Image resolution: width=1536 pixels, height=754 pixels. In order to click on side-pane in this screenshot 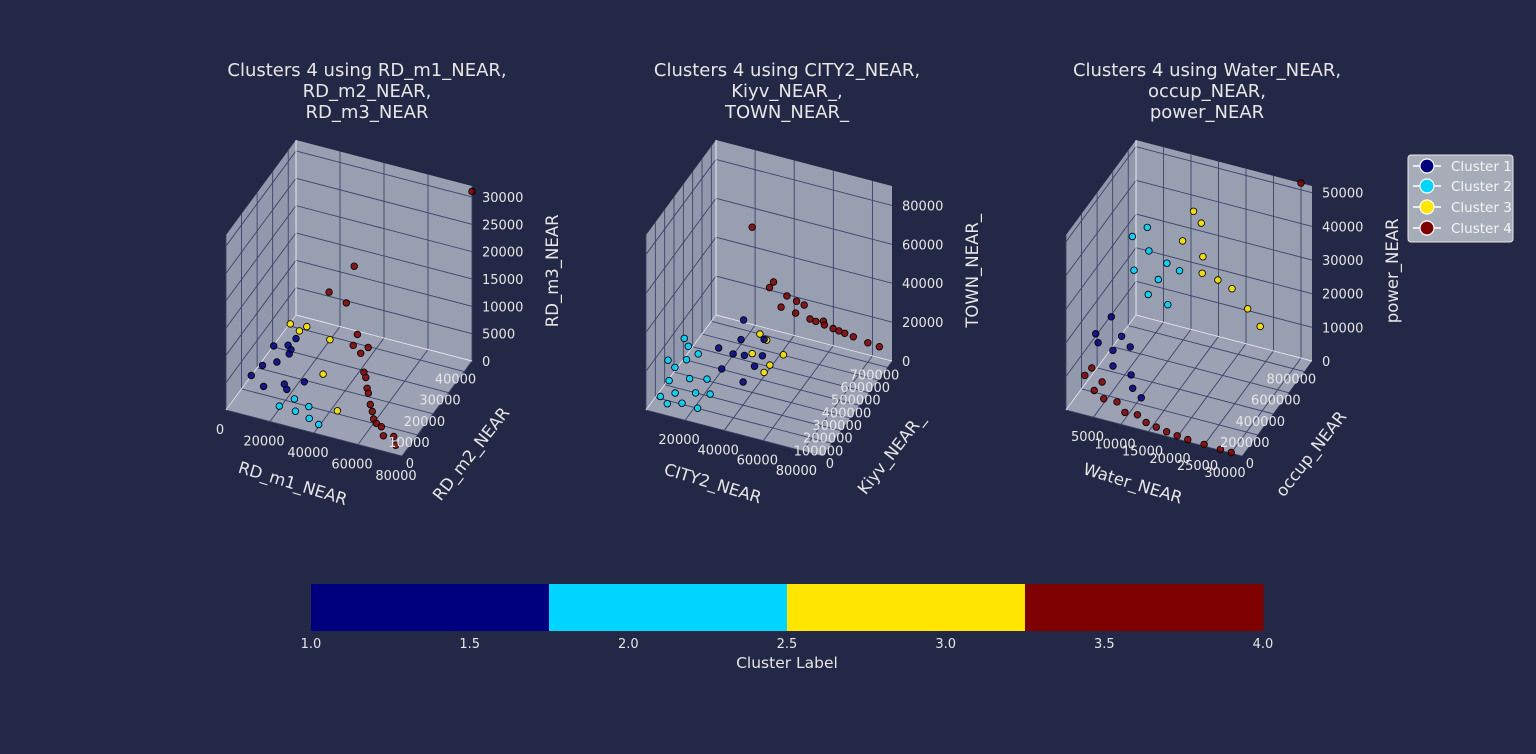, I will do `click(1101, 275)`.